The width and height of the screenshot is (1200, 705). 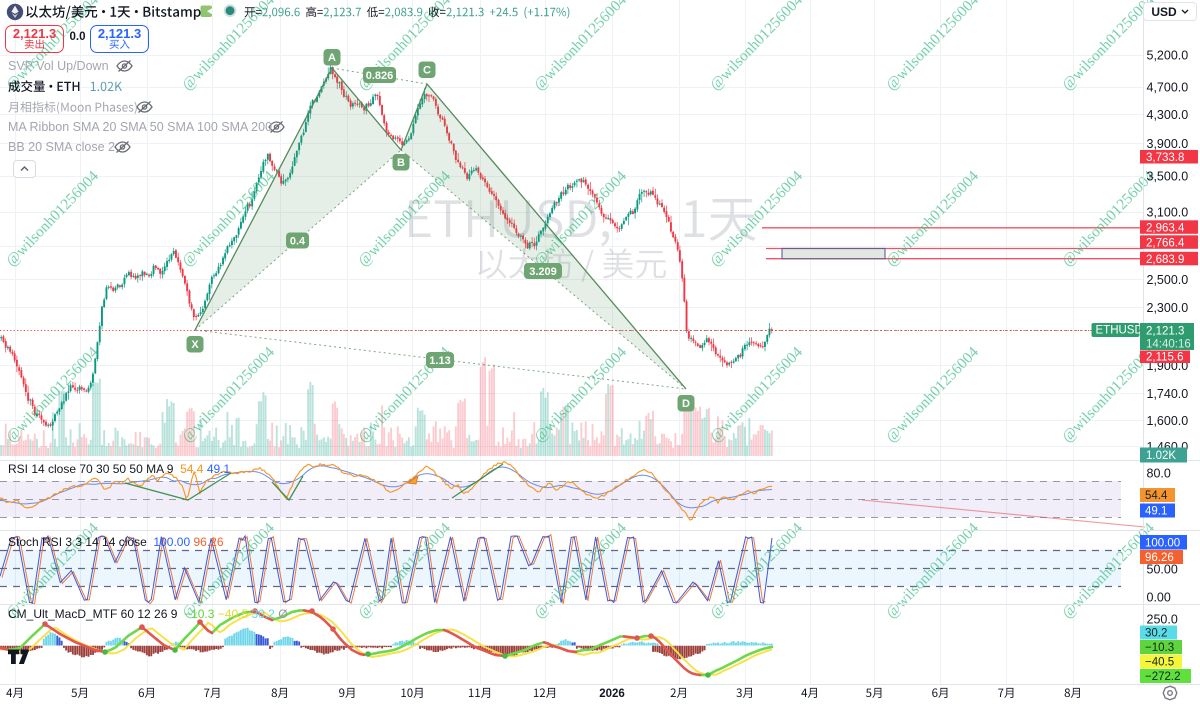 What do you see at coordinates (195, 345) in the screenshot?
I see `svg-text: X` at bounding box center [195, 345].